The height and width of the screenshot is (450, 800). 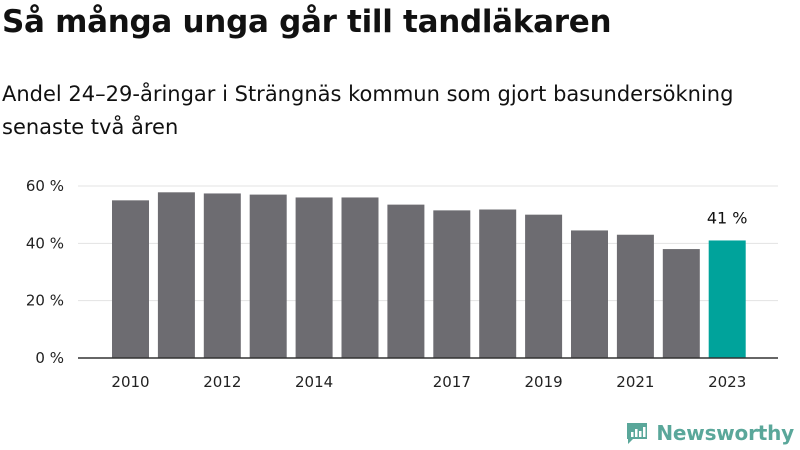 What do you see at coordinates (635, 382) in the screenshot?
I see `x-tick-label: 2021` at bounding box center [635, 382].